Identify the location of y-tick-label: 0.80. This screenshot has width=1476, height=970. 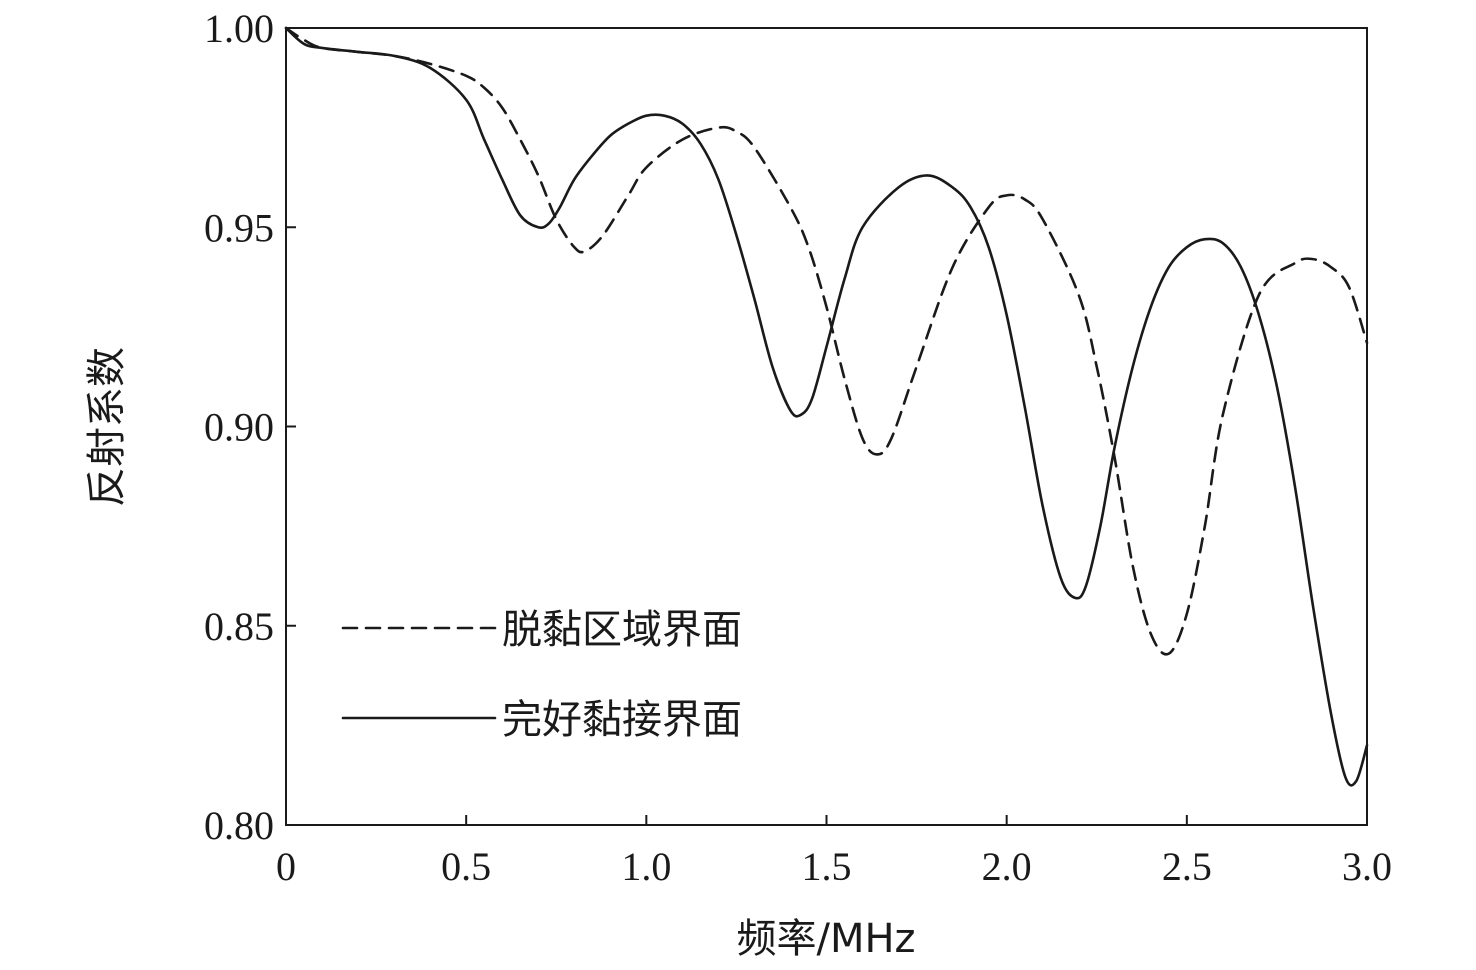
(239, 825).